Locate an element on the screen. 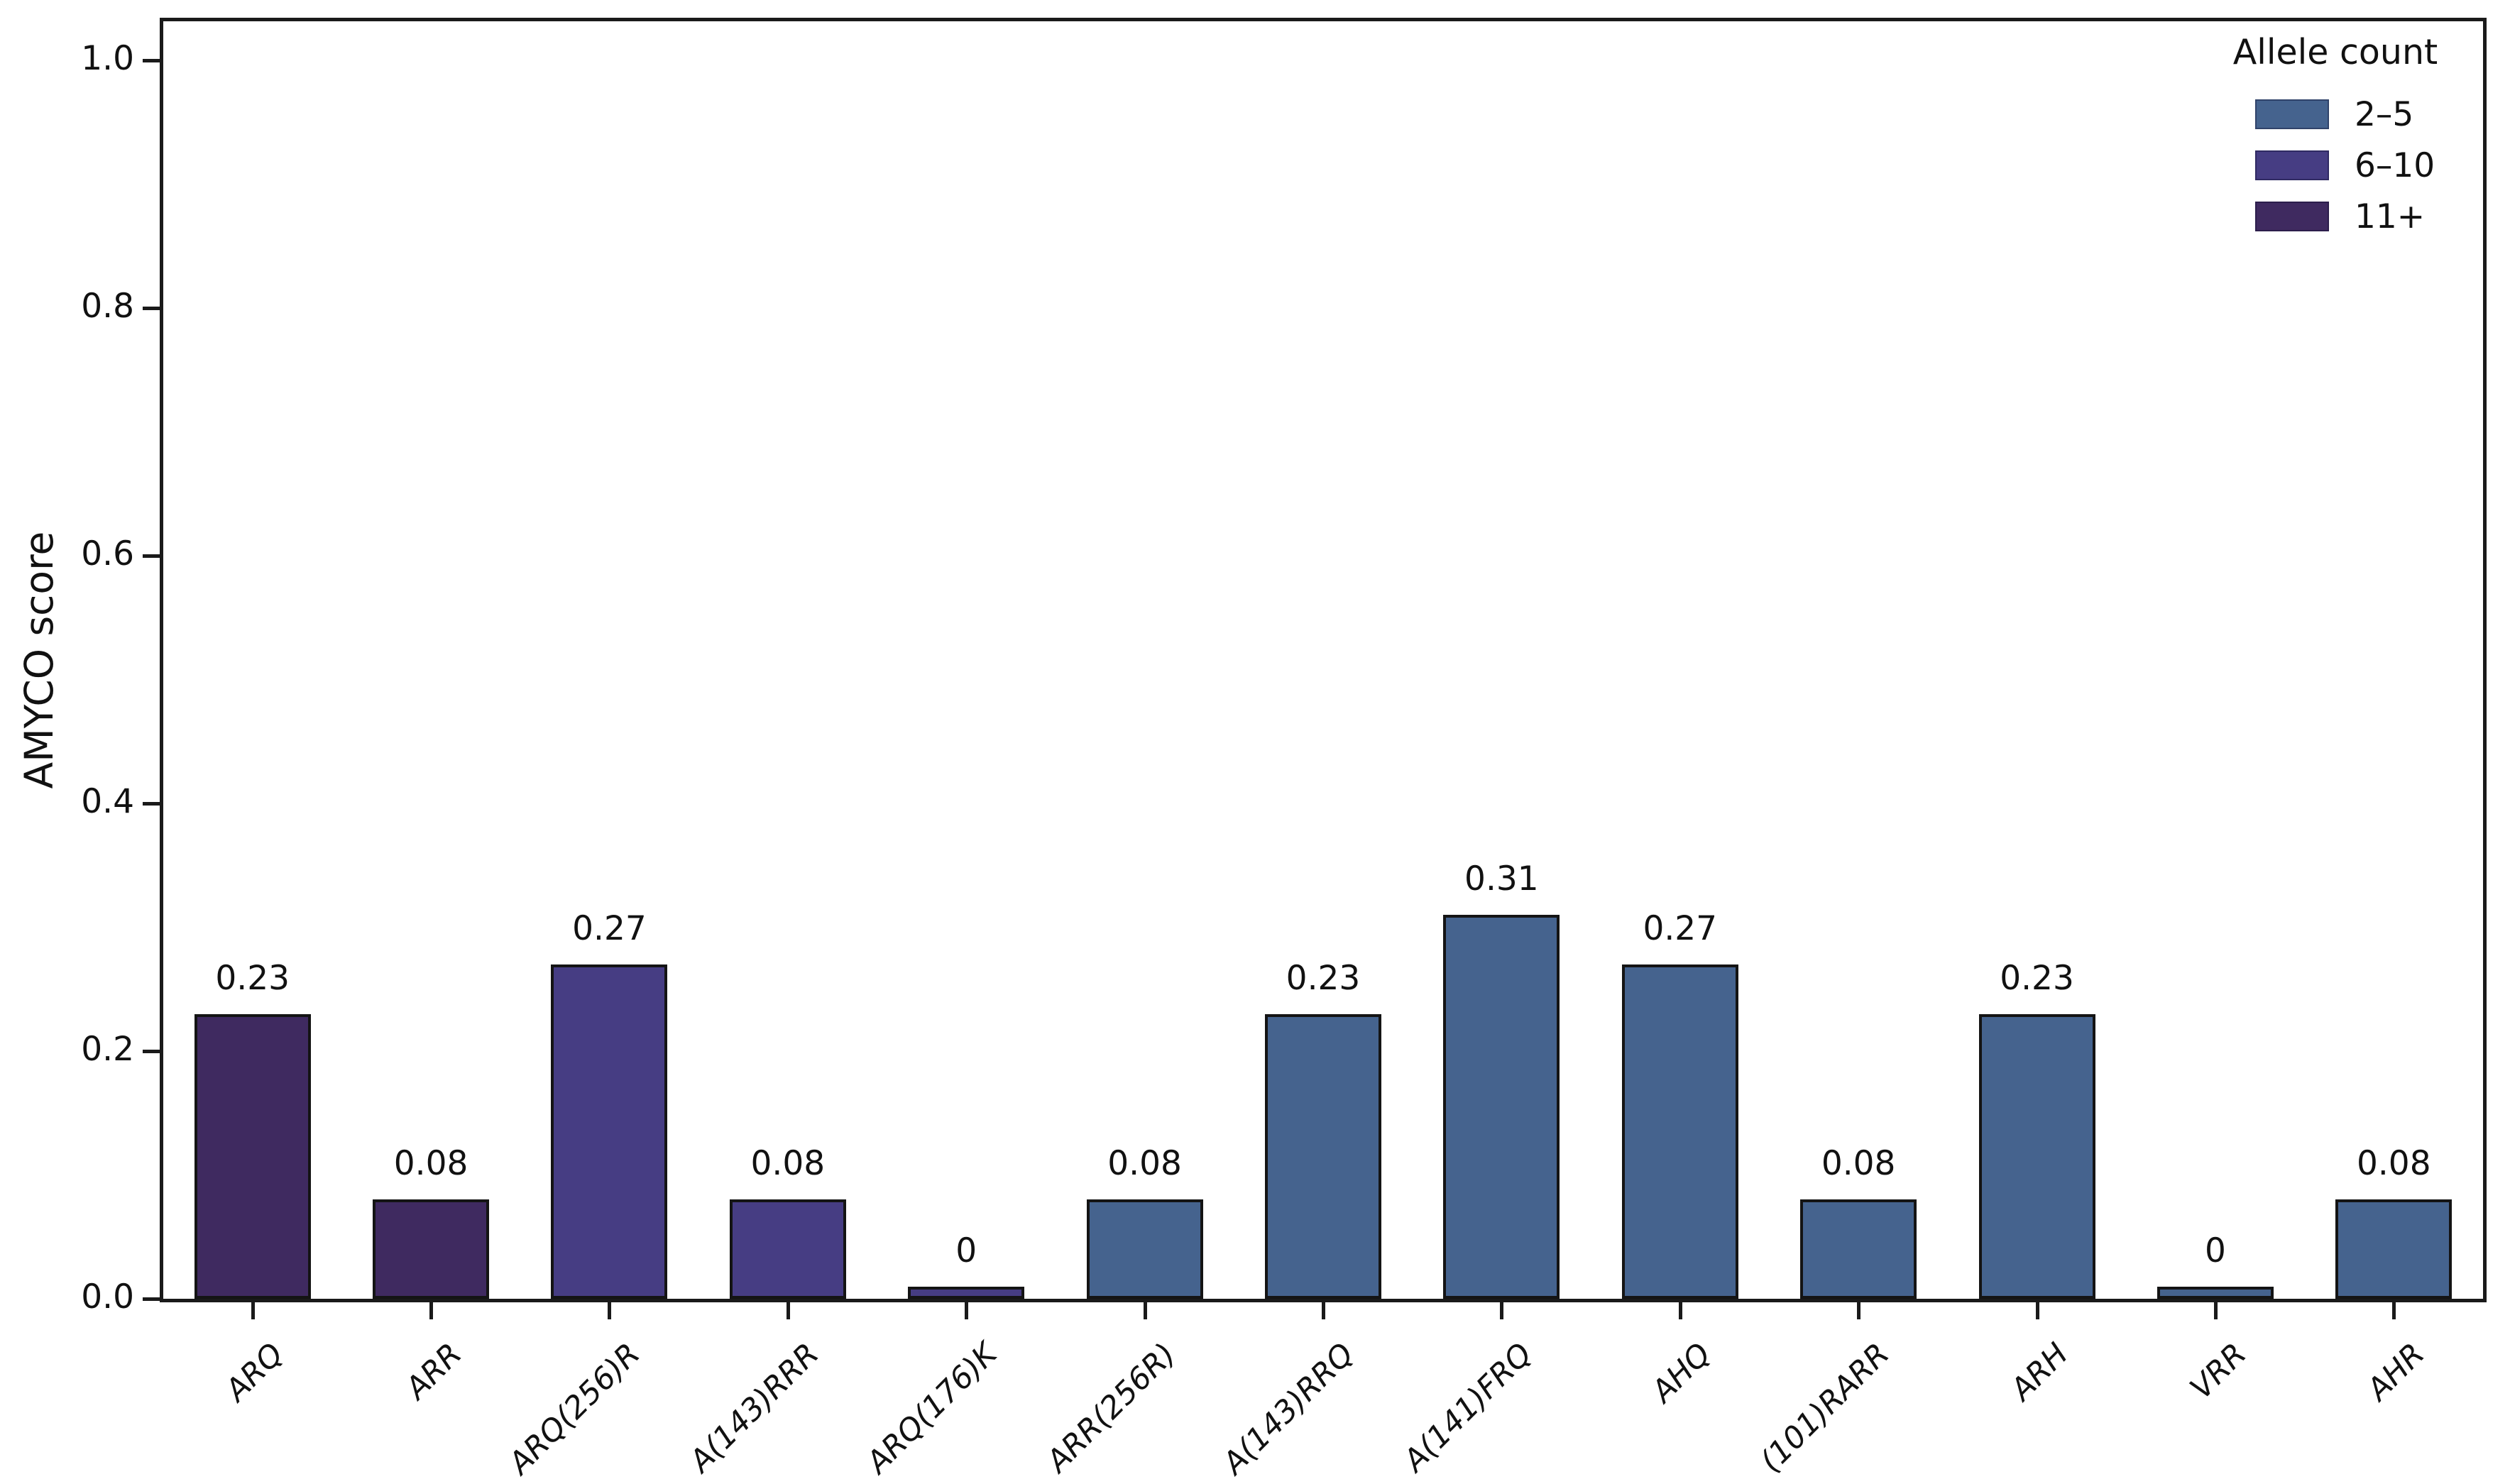  bar-ARR(256R) is located at coordinates (1145, 1249).